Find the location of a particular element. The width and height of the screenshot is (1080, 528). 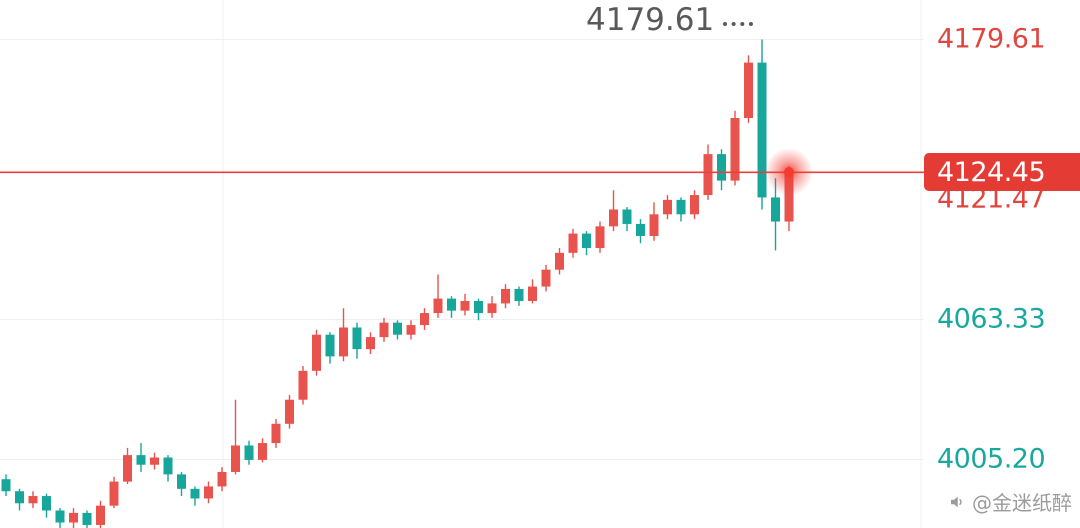

session-high-value: 4179.61 is located at coordinates (650, 20).